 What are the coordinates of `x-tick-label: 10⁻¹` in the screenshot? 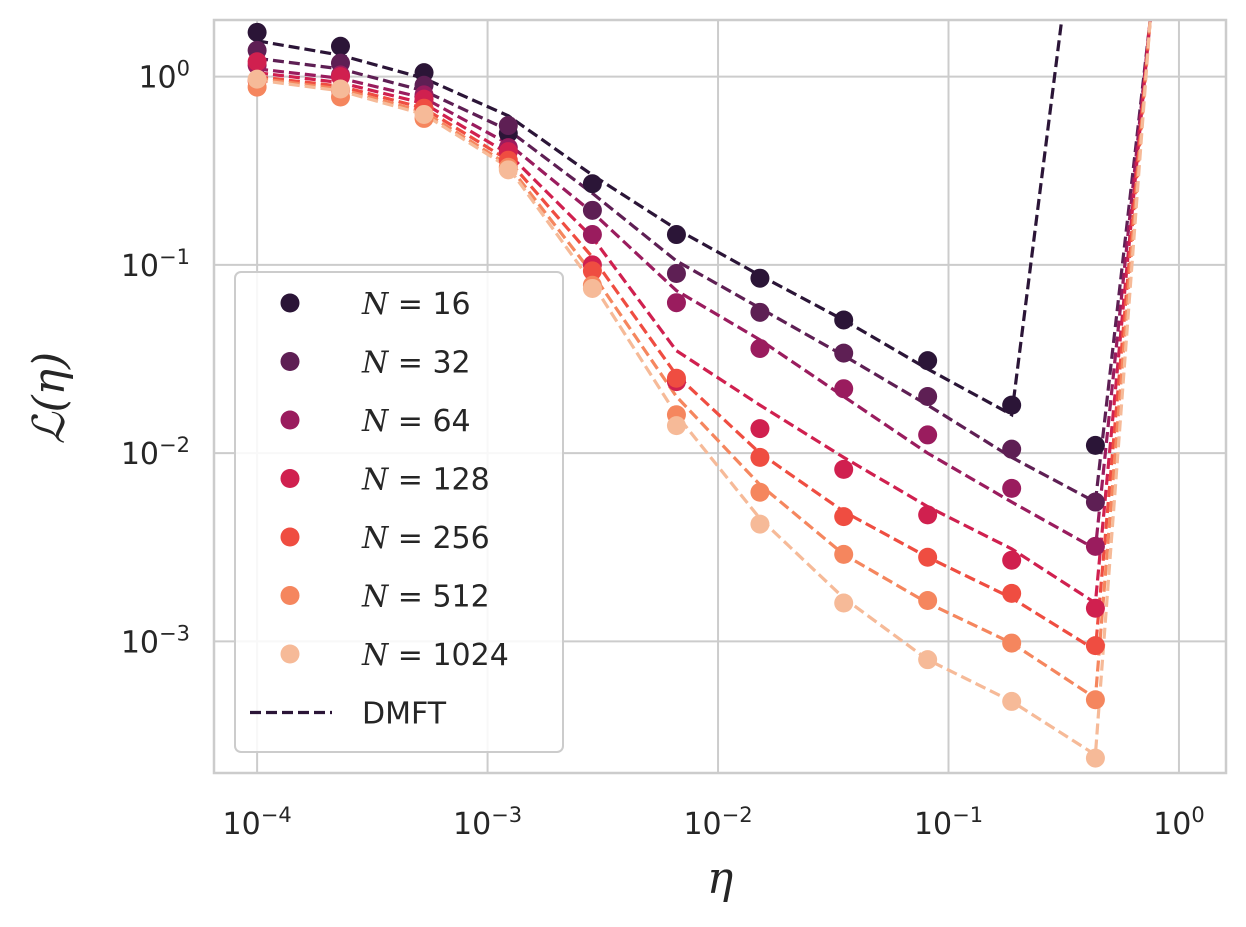 It's located at (948, 822).